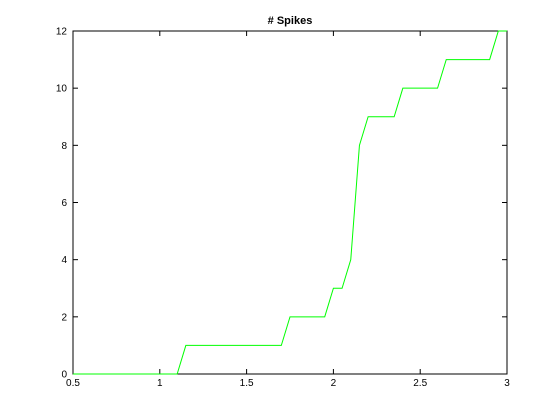 Image resolution: width=560 pixels, height=420 pixels. What do you see at coordinates (247, 383) in the screenshot?
I see `x-tick-label: 1.5` at bounding box center [247, 383].